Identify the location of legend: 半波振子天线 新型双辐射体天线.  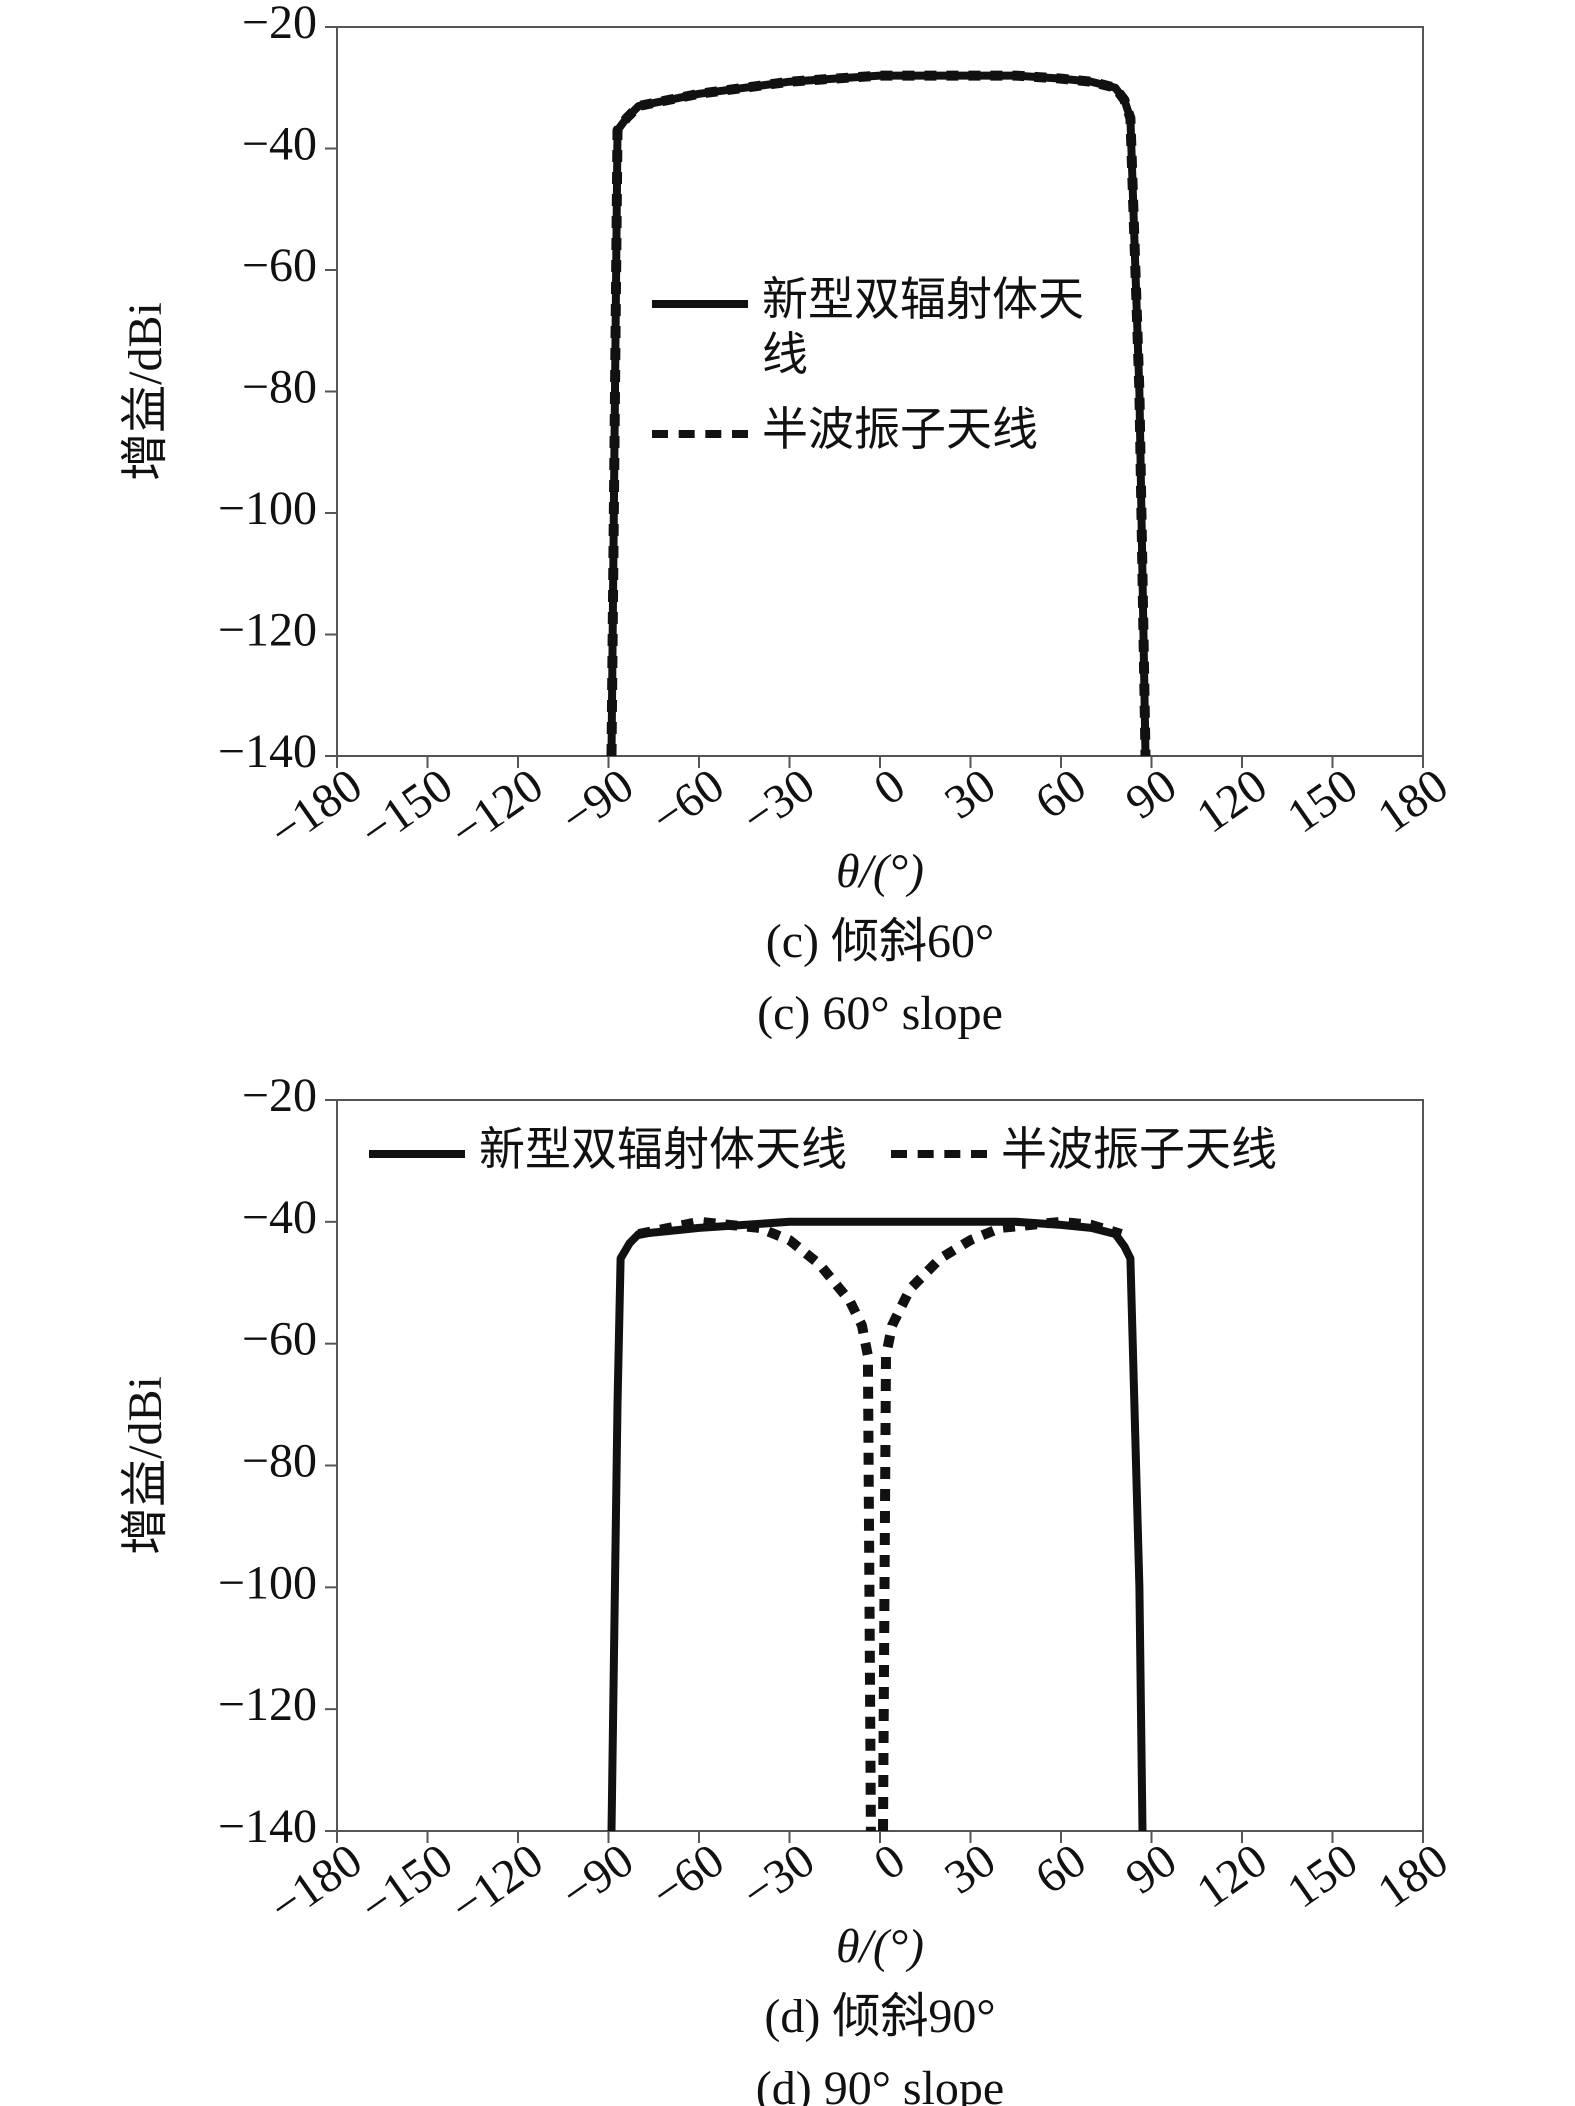
(887, 365).